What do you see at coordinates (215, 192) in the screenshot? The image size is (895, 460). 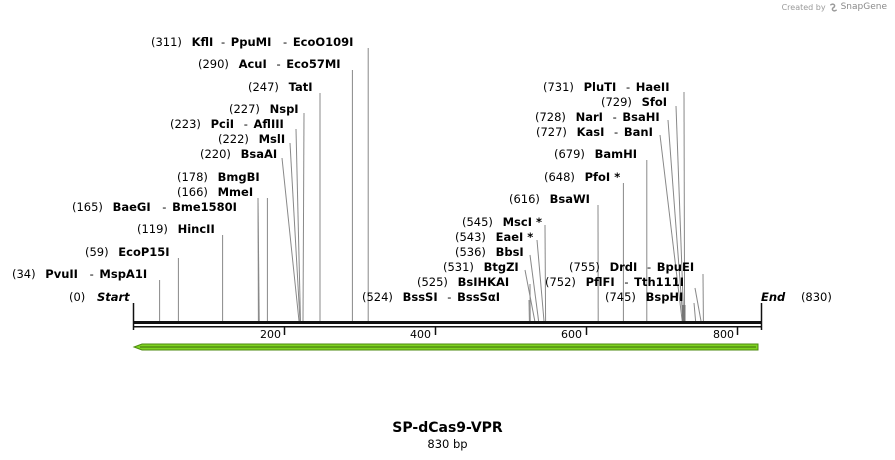 I see `enzyme-site-label: (166) MmeI` at bounding box center [215, 192].